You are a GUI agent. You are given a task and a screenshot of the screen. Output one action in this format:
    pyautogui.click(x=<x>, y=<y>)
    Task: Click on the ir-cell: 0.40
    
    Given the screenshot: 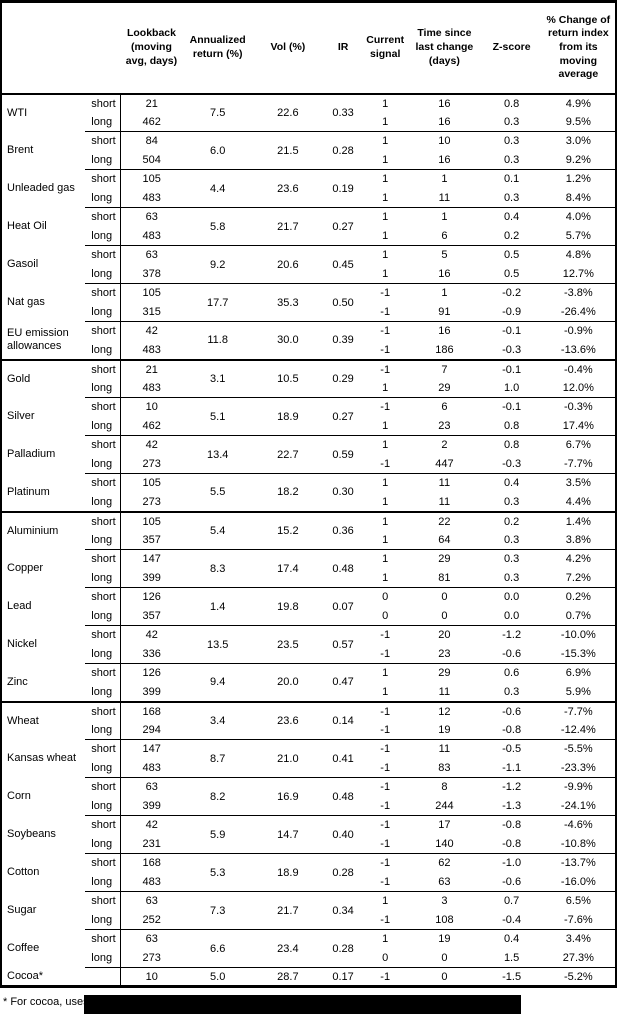 What is the action you would take?
    pyautogui.click(x=343, y=834)
    